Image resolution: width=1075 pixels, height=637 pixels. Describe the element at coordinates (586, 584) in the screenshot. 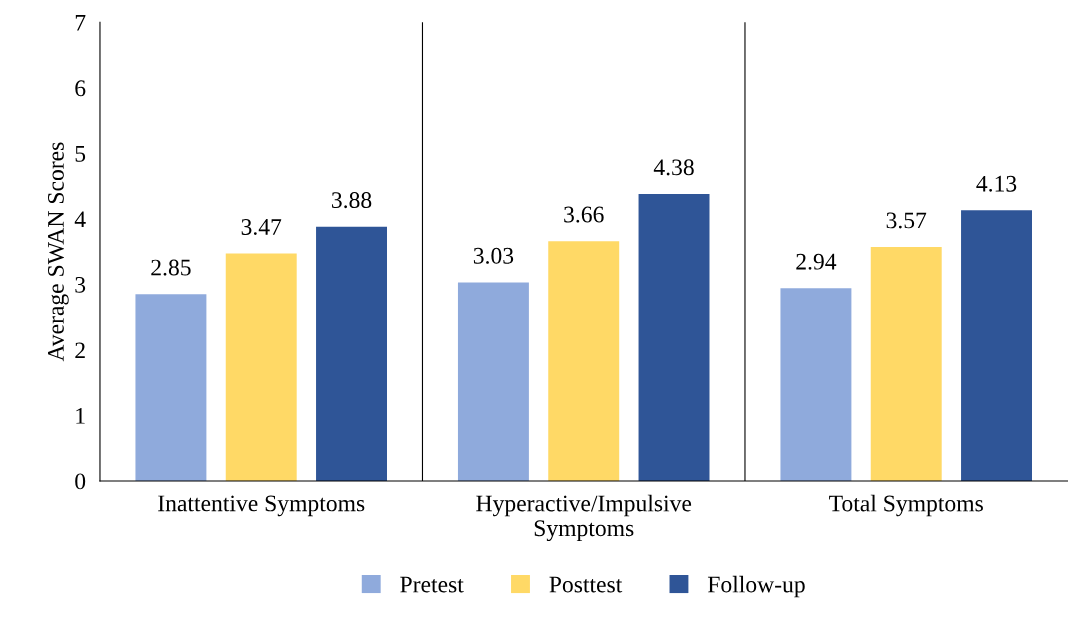

I see `legend-label: Posttest` at that location.